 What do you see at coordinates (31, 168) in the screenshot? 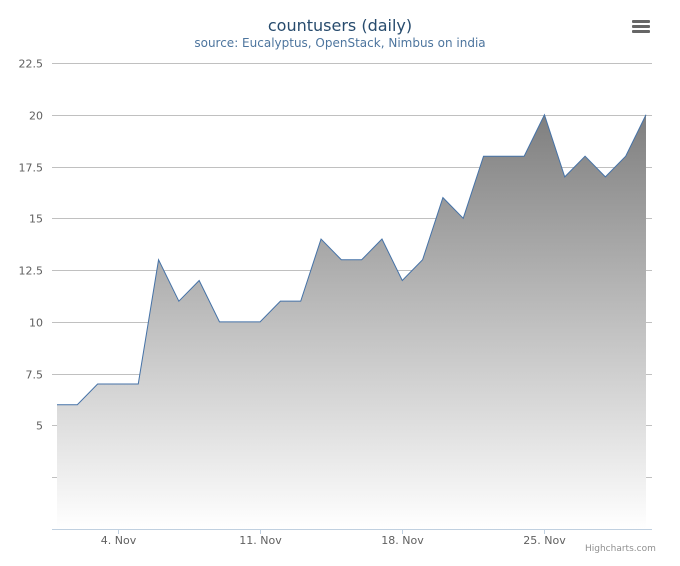
I see `y-tick-label: 17.5` at bounding box center [31, 168].